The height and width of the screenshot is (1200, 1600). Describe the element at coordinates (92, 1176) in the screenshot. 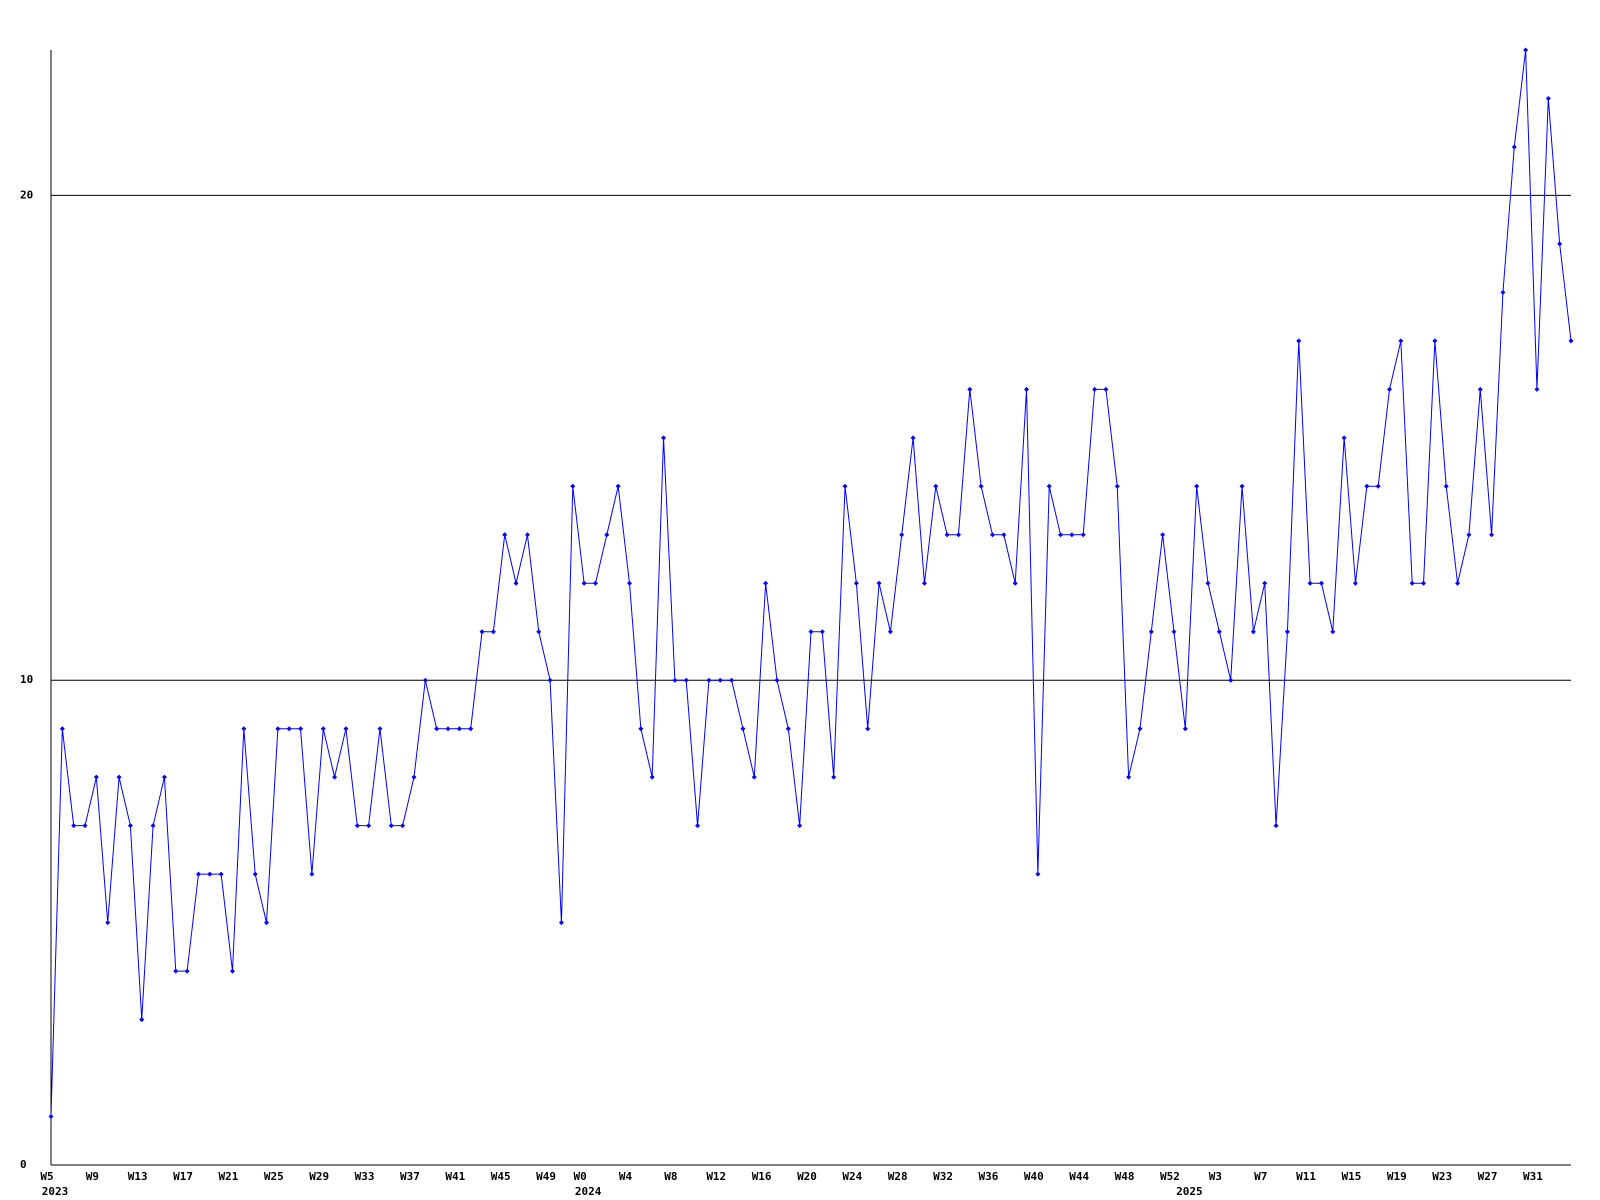

I see `x-tick-label: W9` at that location.